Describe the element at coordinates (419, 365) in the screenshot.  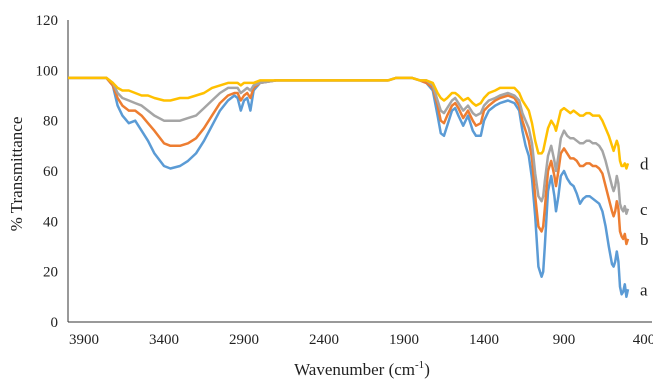
I see `x-axis-title-sup: -1` at that location.